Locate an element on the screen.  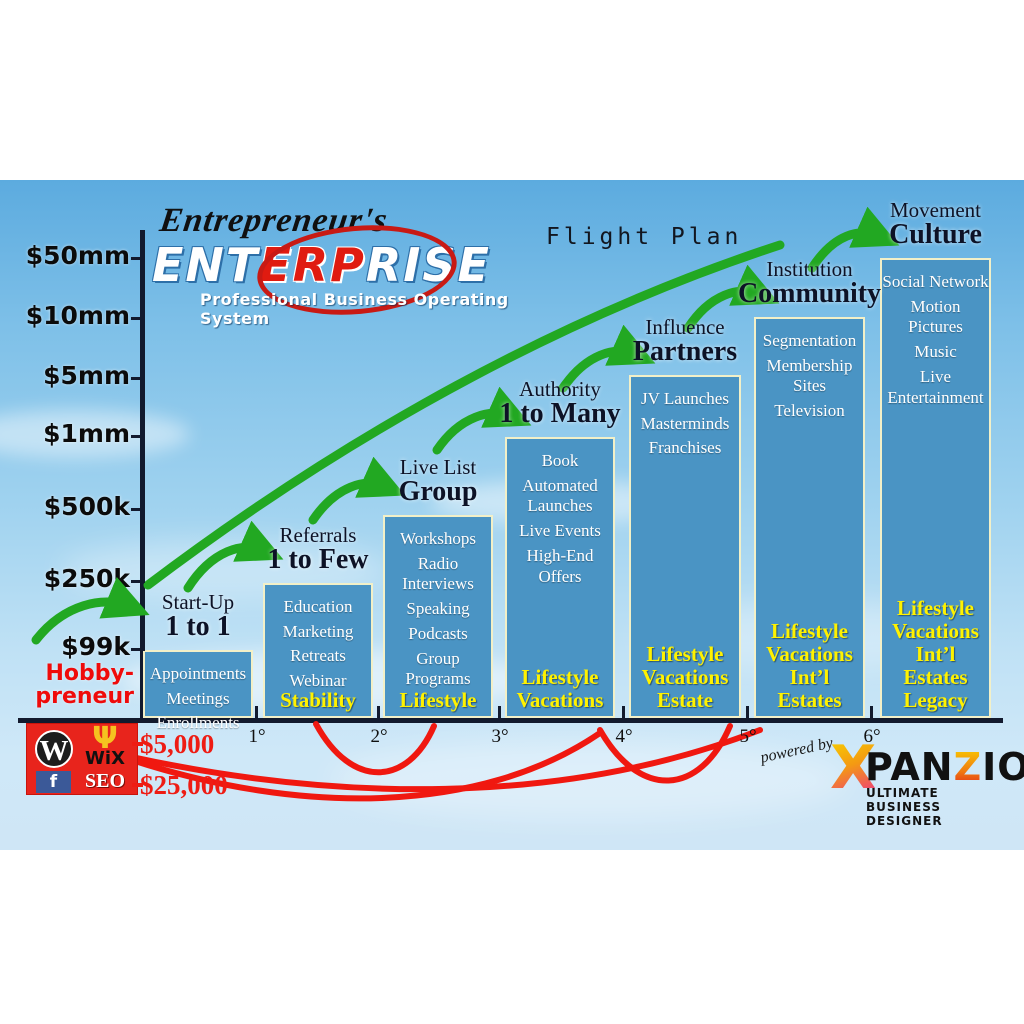
wix-logo-icon: Ψ WiX is located at coordinates (105, 745).